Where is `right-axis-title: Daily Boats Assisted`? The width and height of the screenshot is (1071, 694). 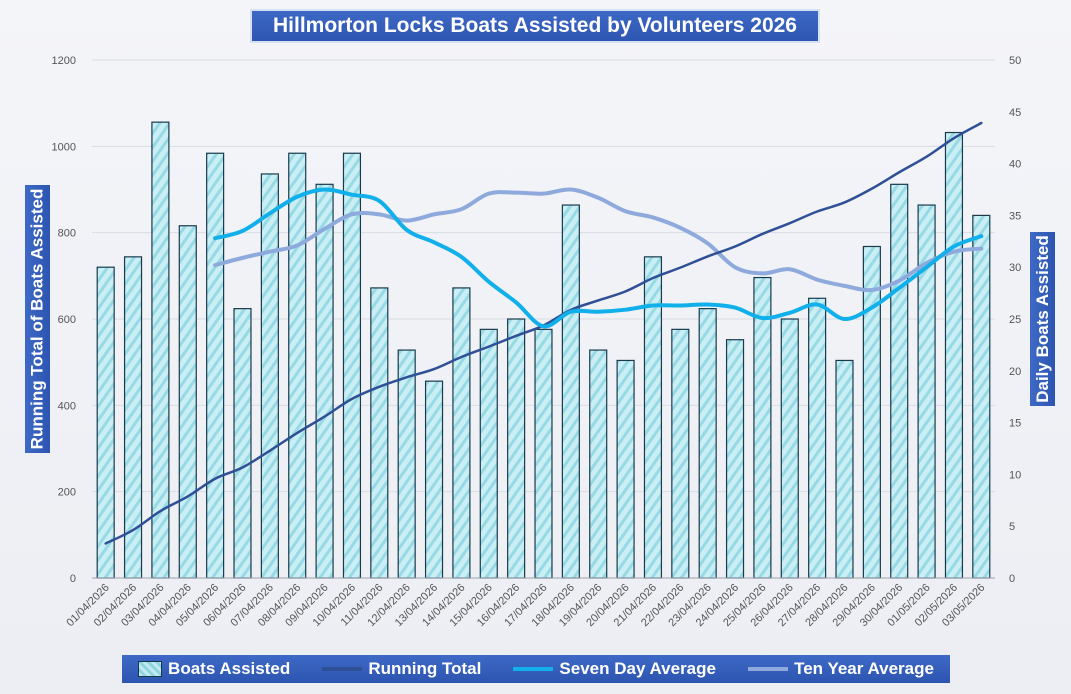 right-axis-title: Daily Boats Assisted is located at coordinates (1042, 319).